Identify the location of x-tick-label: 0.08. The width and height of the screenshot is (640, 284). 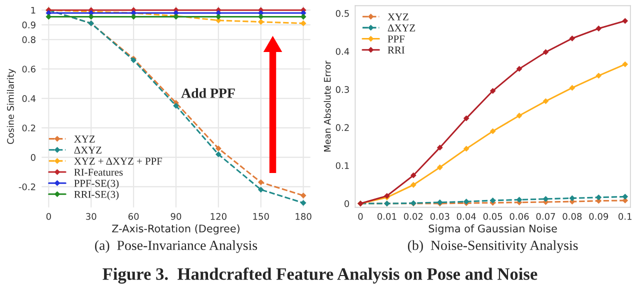
(572, 216).